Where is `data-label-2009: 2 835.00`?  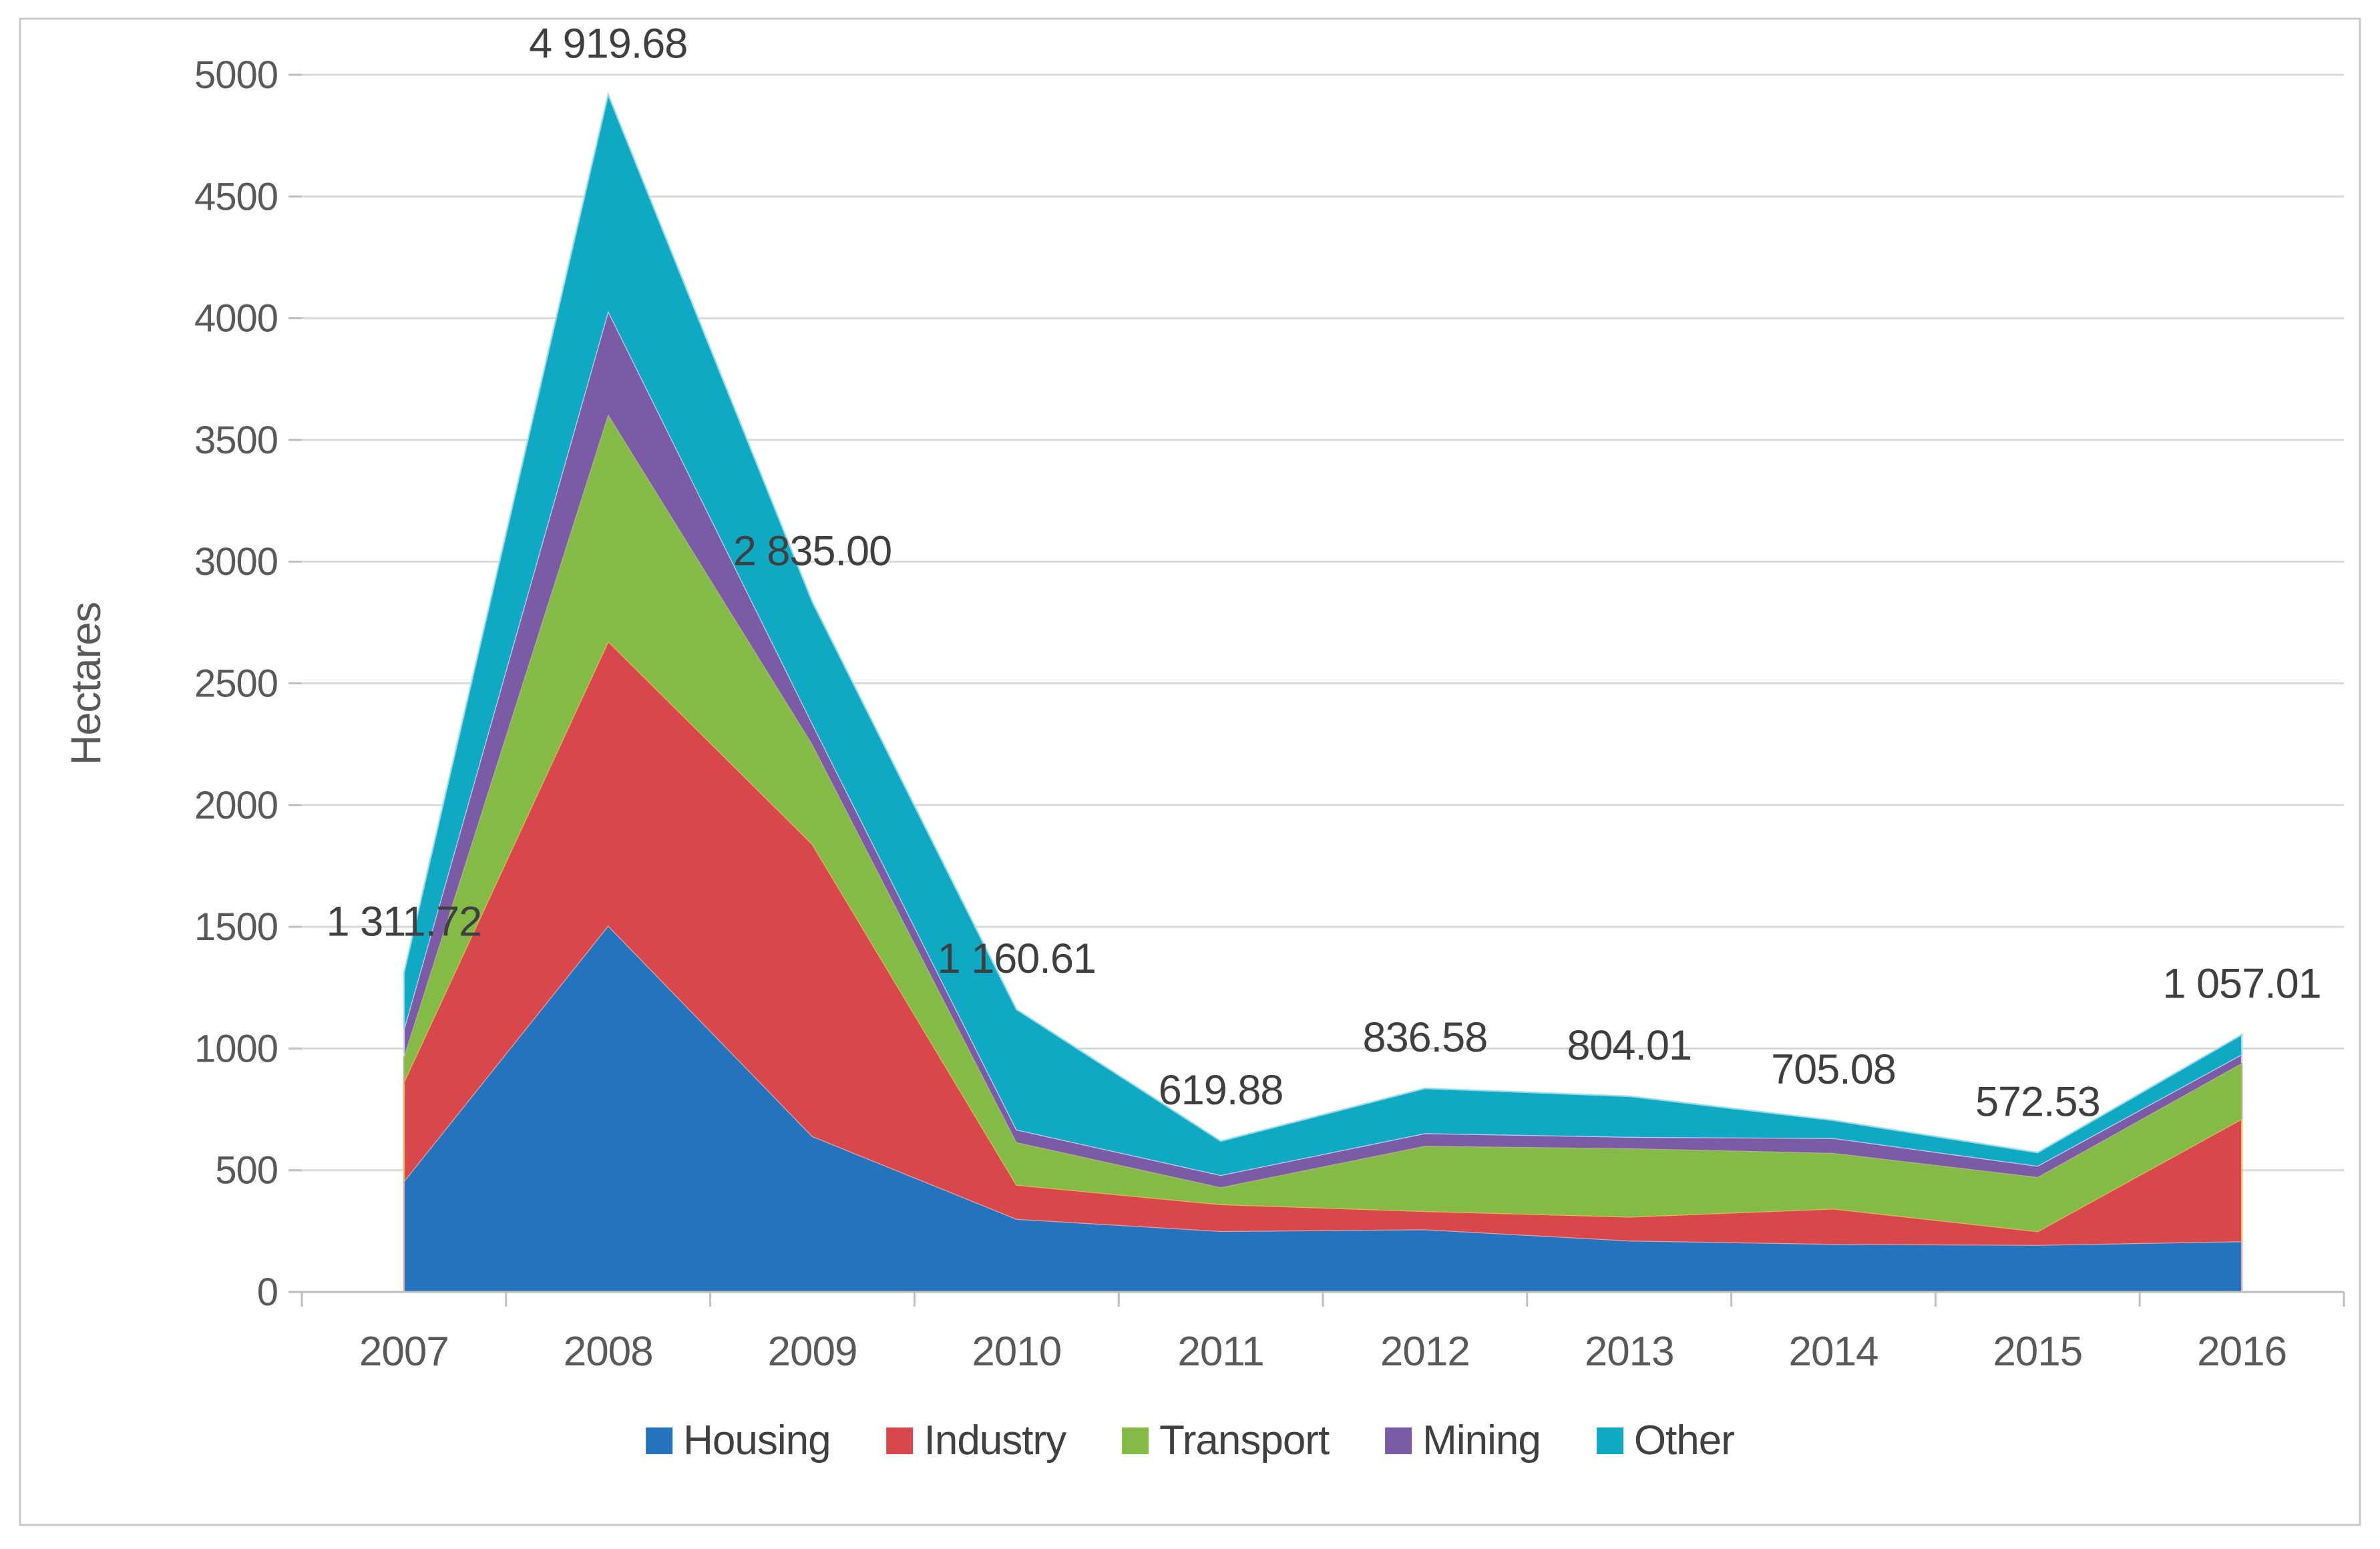
data-label-2009: 2 835.00 is located at coordinates (812, 551).